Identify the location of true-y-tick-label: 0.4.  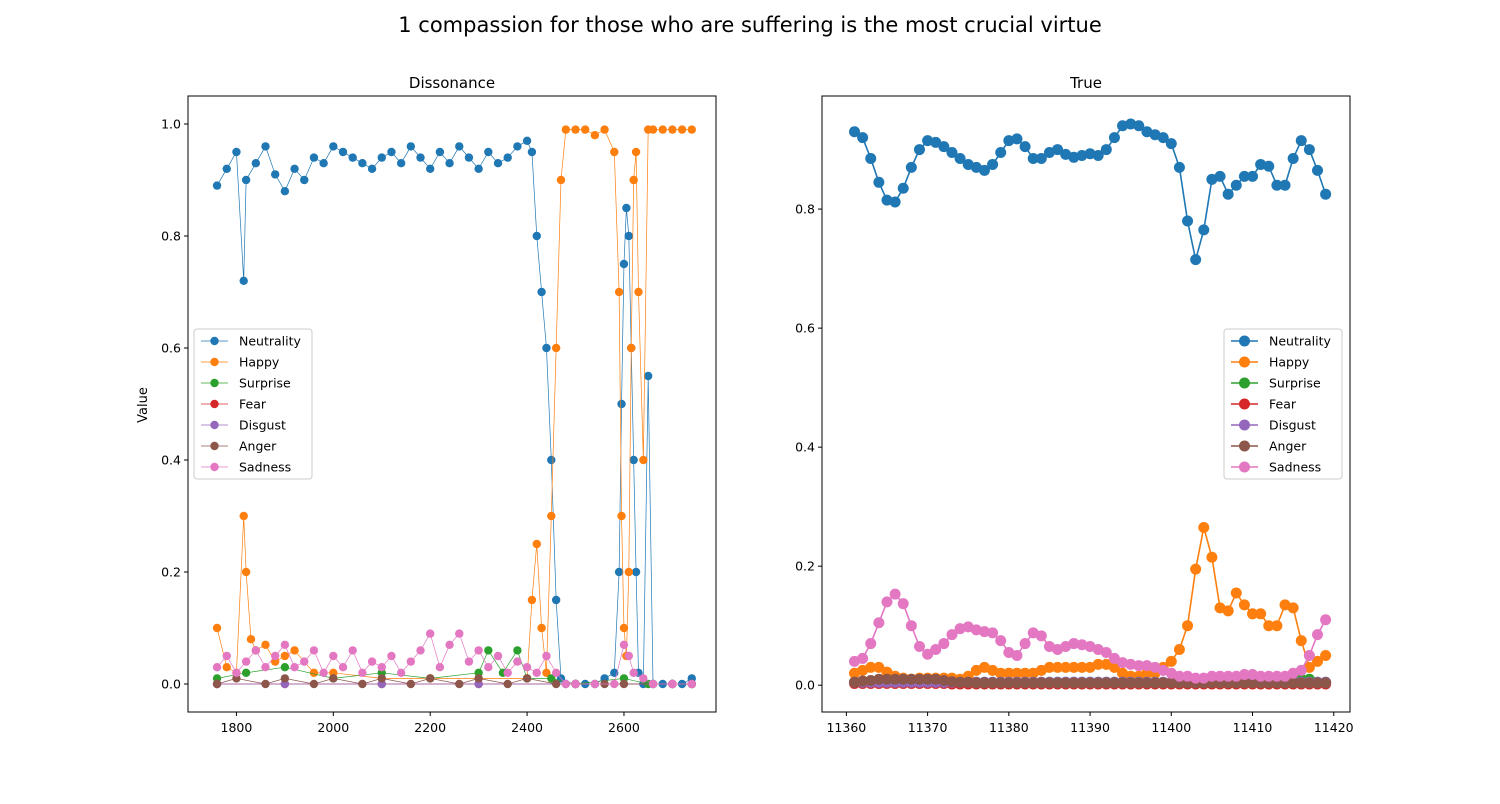
(805, 447).